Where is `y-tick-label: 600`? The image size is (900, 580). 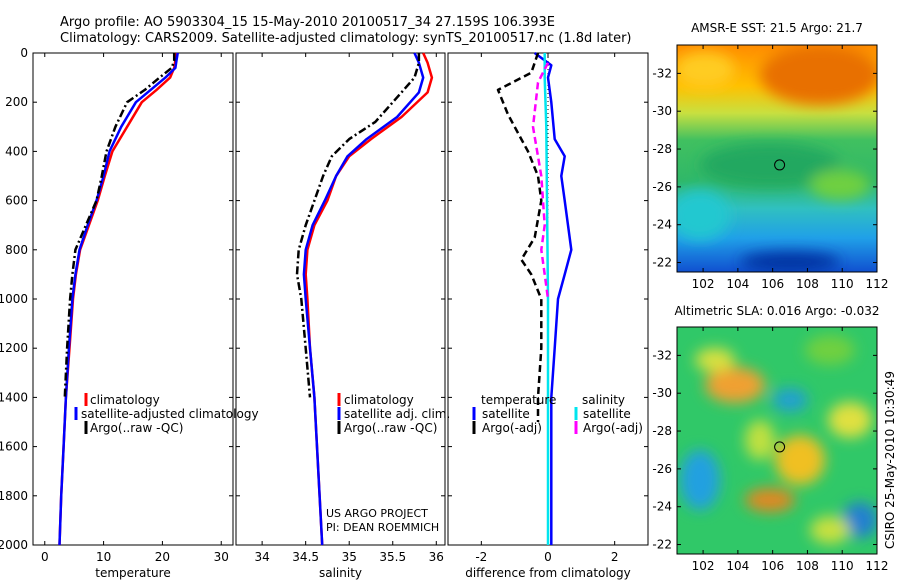
y-tick-label: 600 is located at coordinates (16, 201).